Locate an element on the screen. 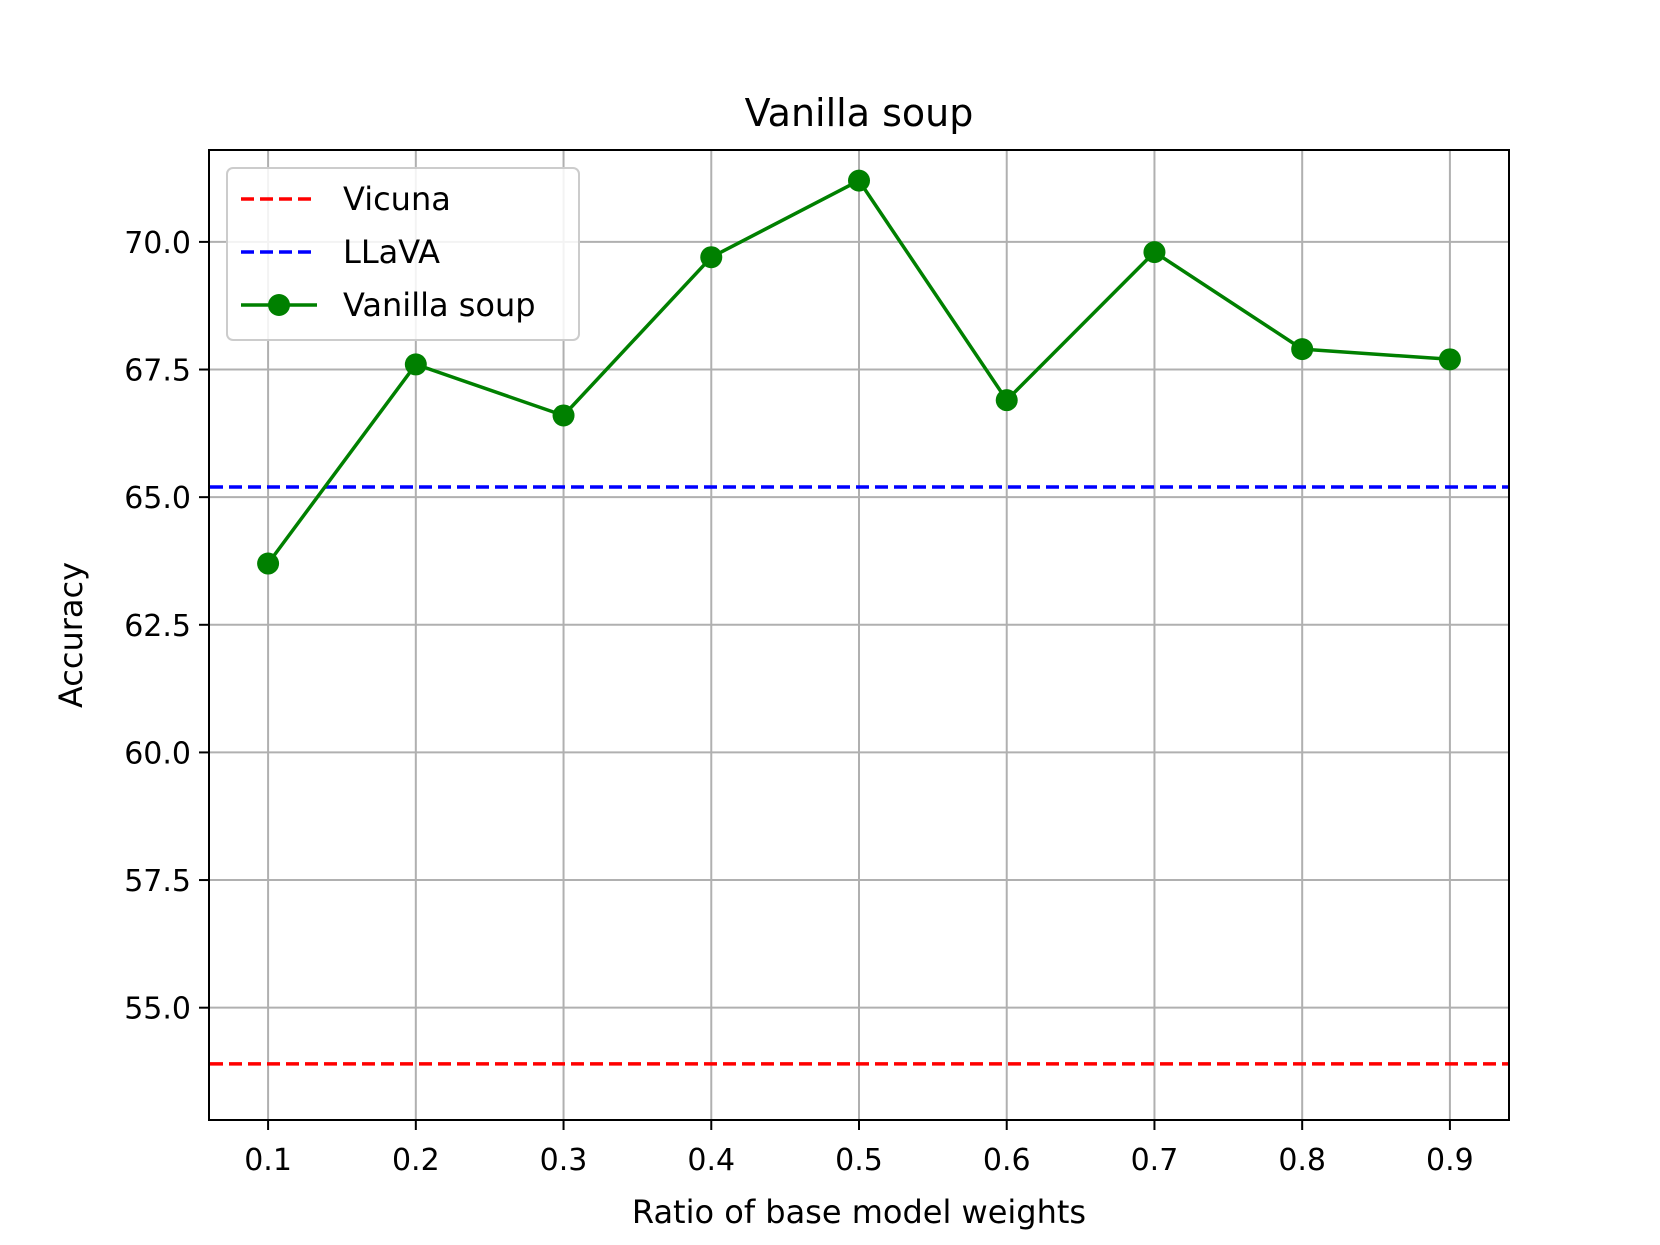  y-tick-label: 67.5 is located at coordinates (157, 371).